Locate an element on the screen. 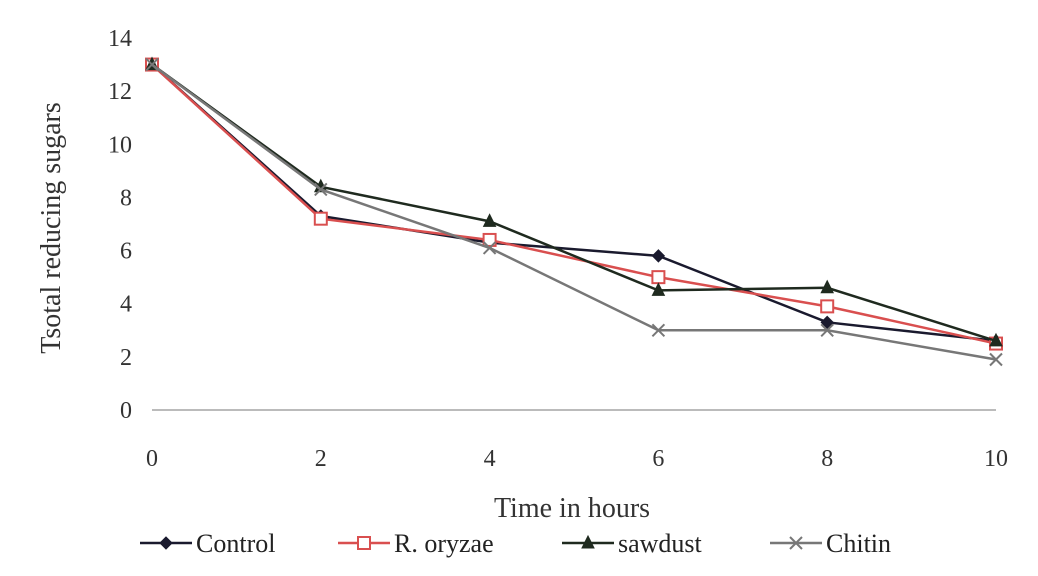 The height and width of the screenshot is (576, 1038). y-tick-label: 0 is located at coordinates (126, 411).